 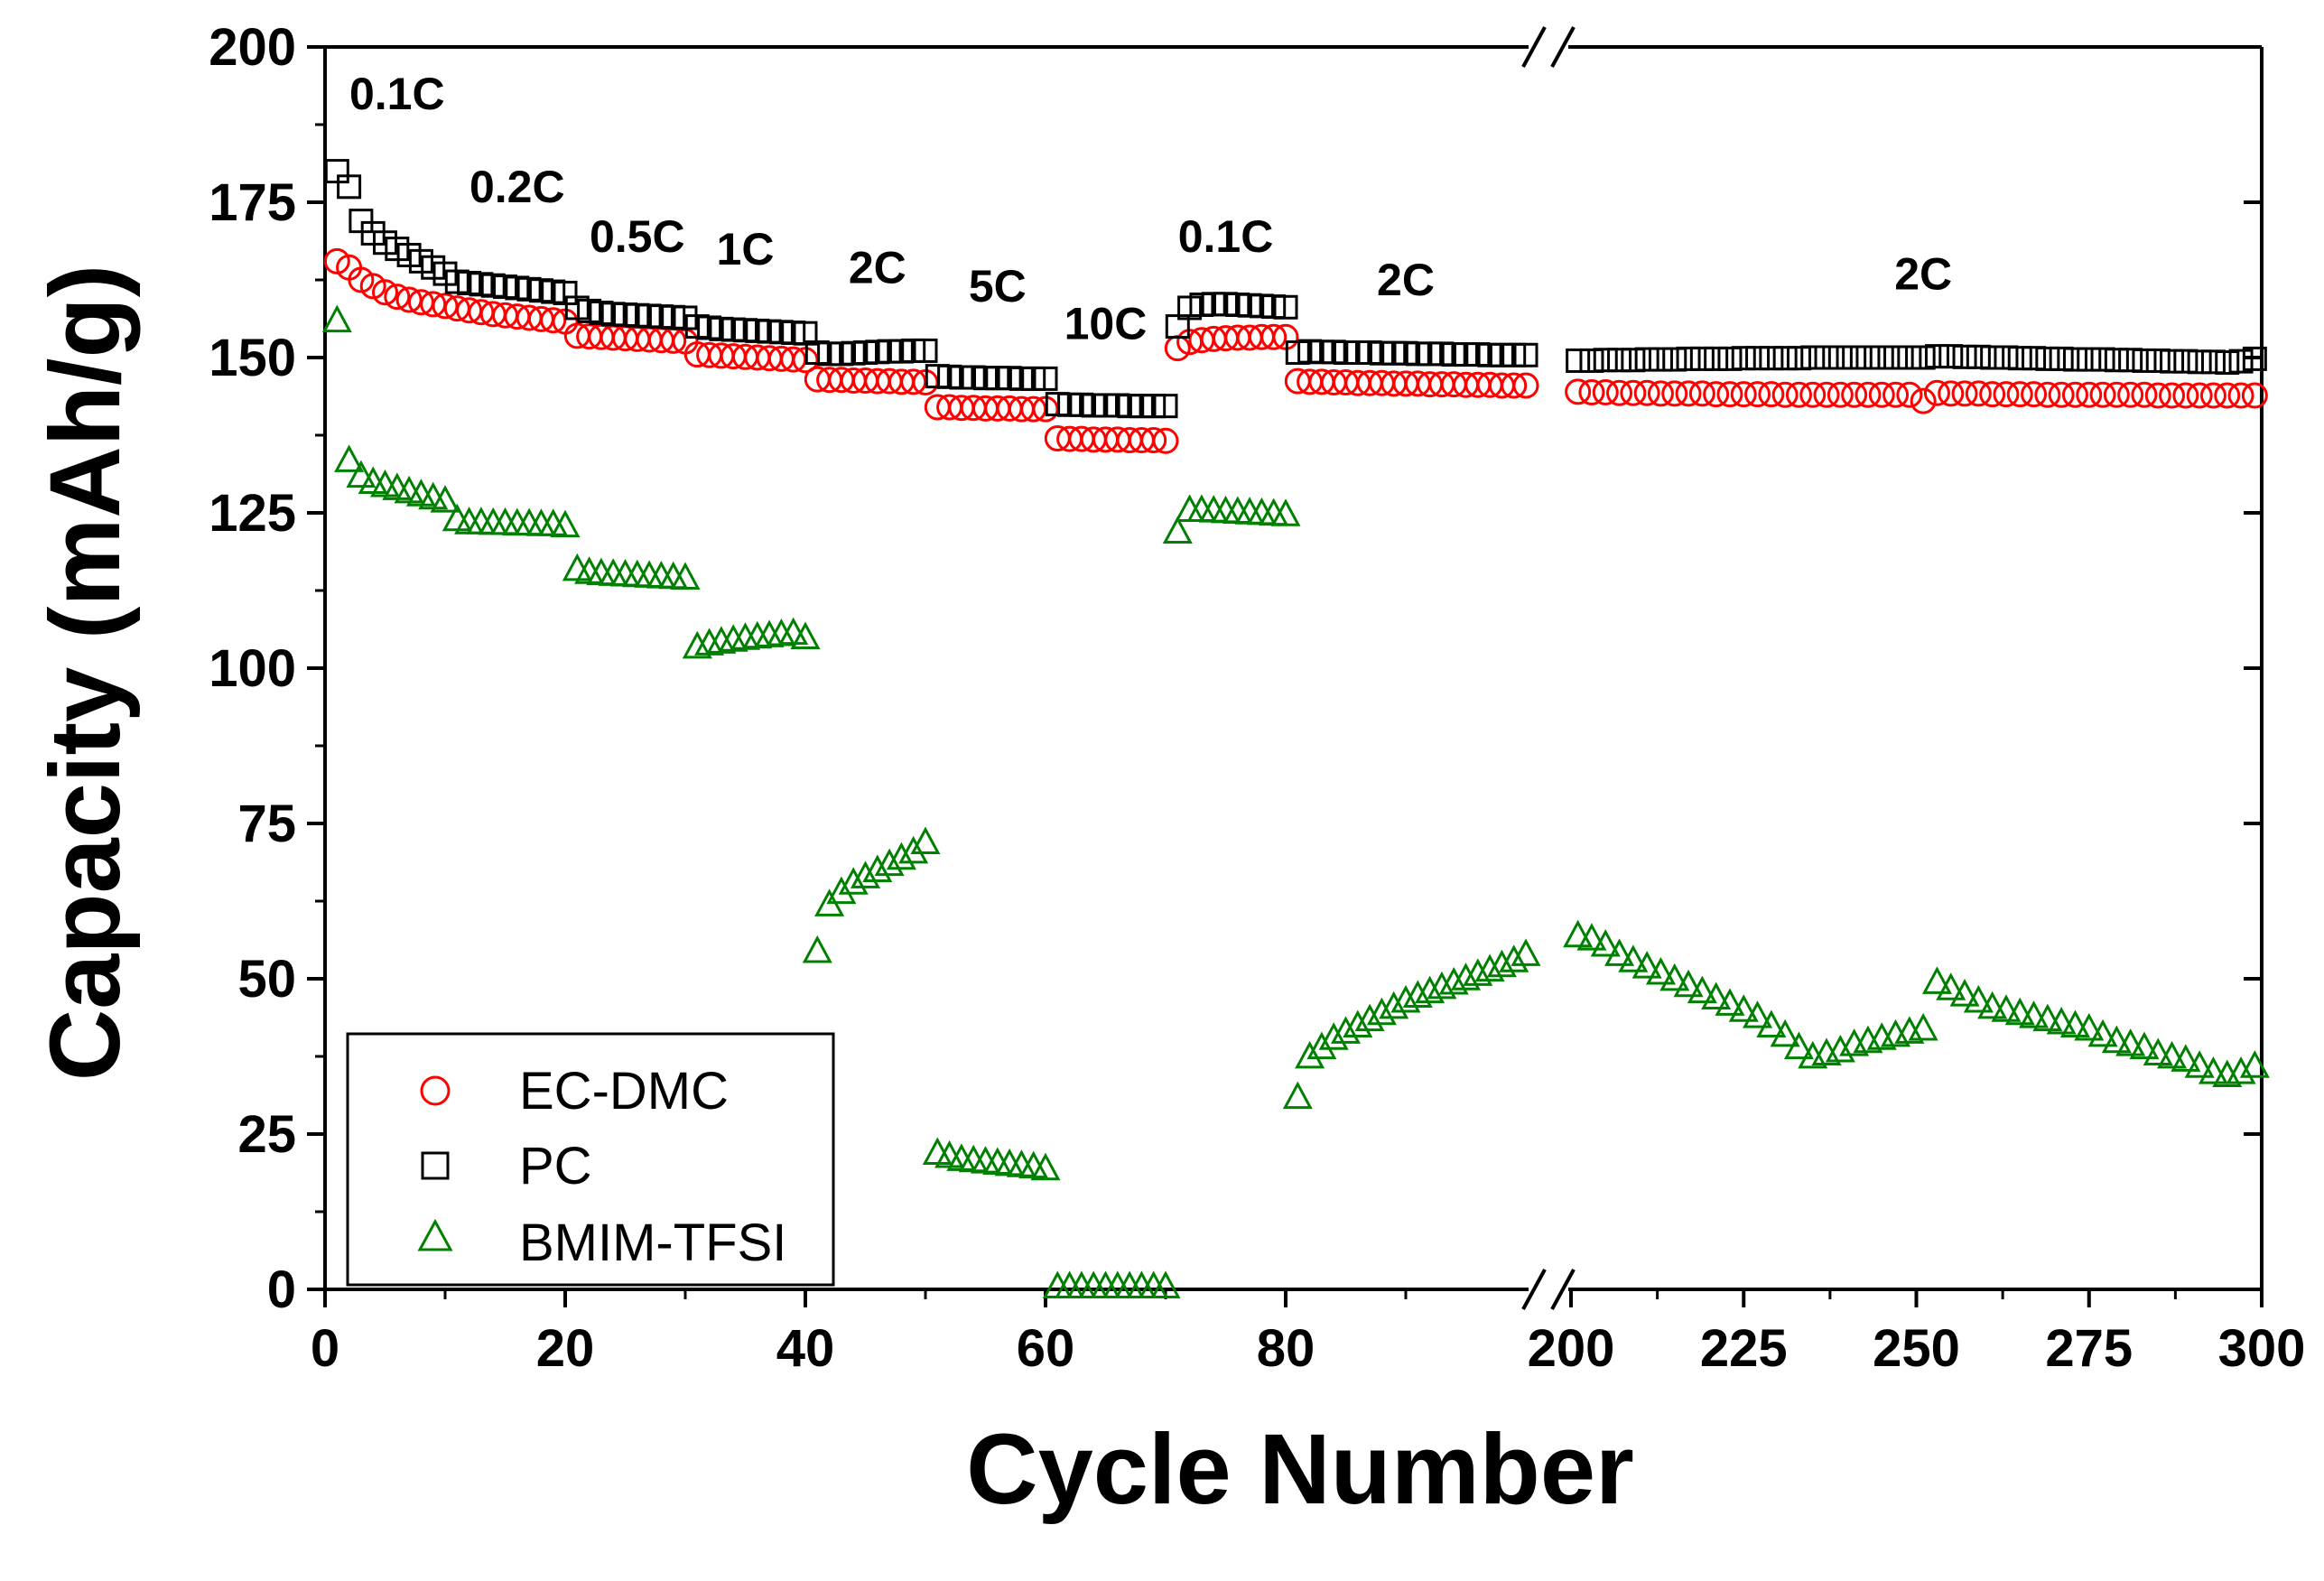 I want to click on annotations-layer: 0.1C 0.2C 0.5C 1C 2C 5C 10C 0.1C 2C 2C, so click(x=1150, y=209).